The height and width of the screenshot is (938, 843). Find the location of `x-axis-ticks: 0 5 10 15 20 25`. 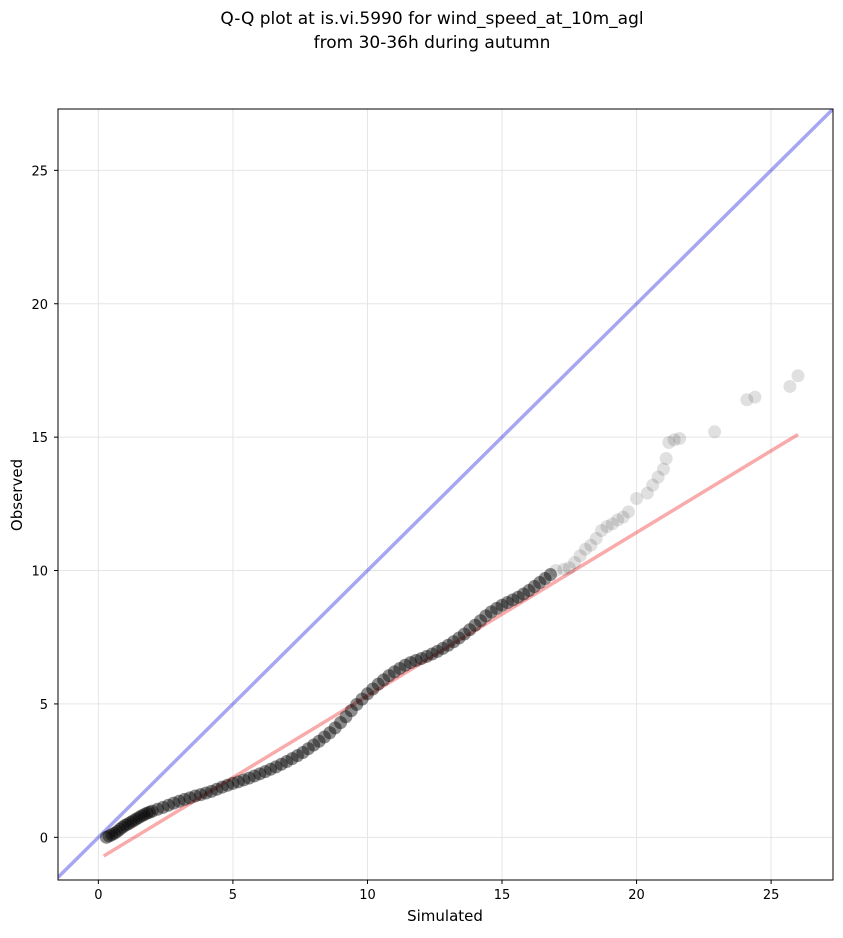

x-axis-ticks: 0 5 10 15 20 25 is located at coordinates (436, 891).